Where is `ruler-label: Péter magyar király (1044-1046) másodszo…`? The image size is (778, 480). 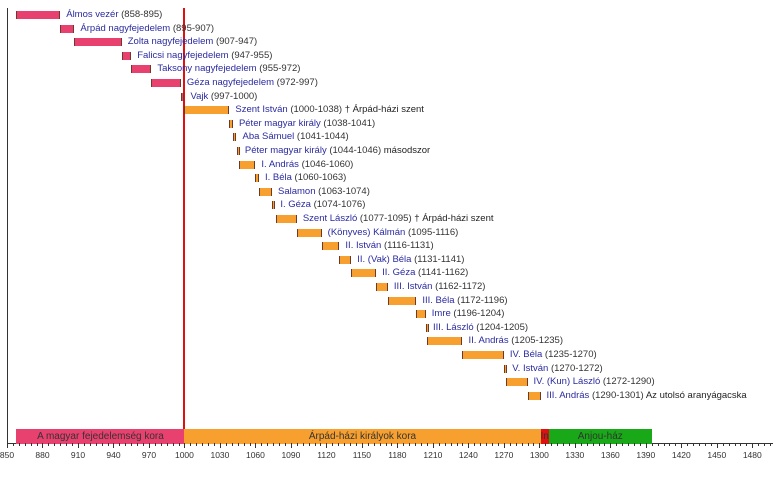
ruler-label: Péter magyar király (1044-1046) másodszo… is located at coordinates (337, 151).